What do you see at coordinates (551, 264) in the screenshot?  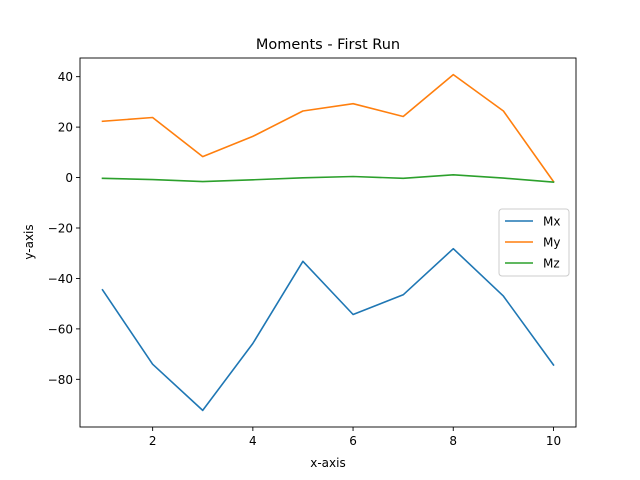 I see `legend-label-mz: Mz` at bounding box center [551, 264].